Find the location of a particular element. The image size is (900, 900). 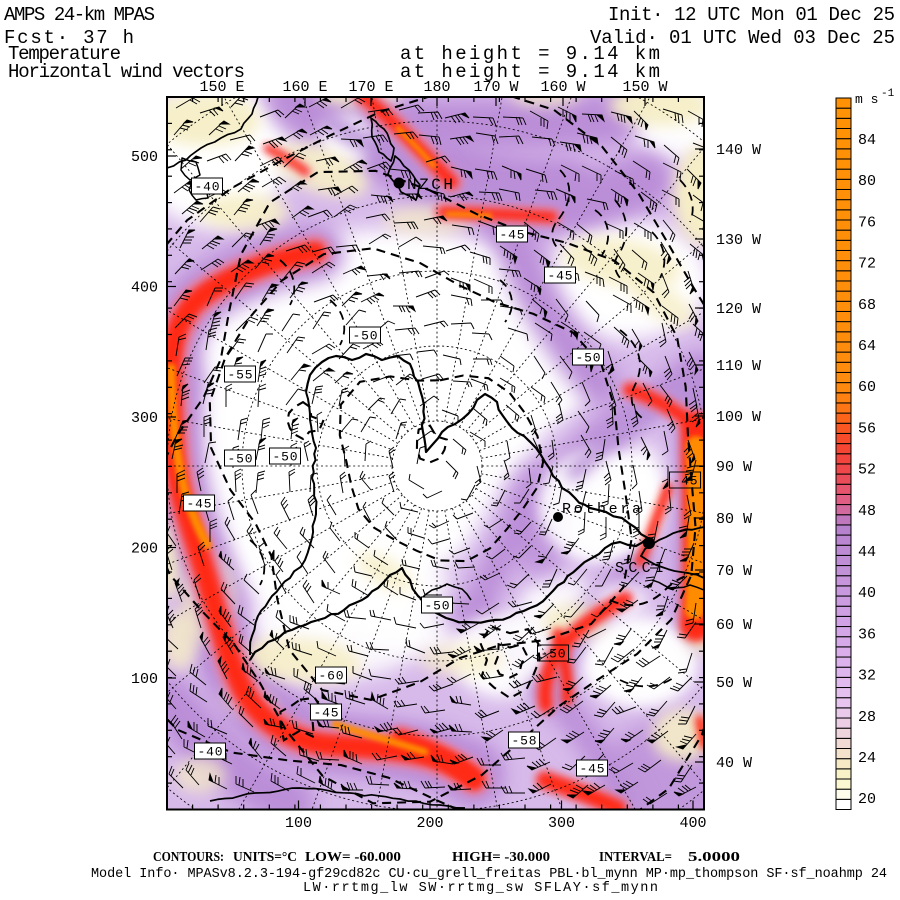

svg-text: 130 W is located at coordinates (738, 240).